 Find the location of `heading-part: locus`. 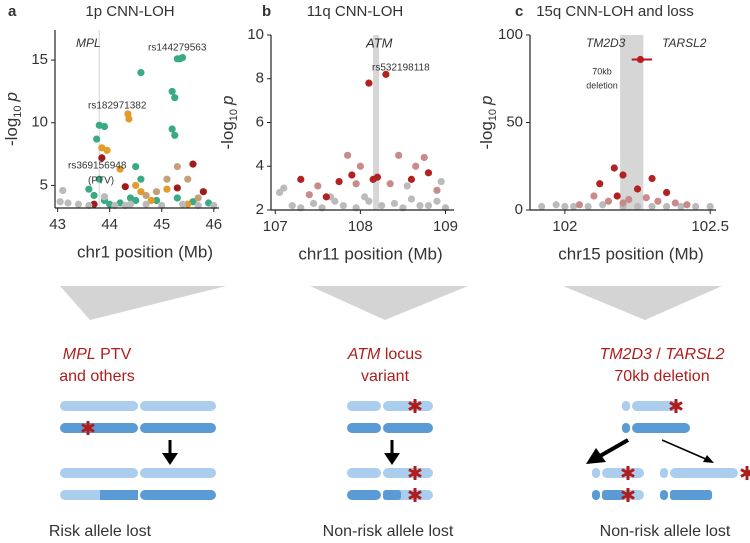

heading-part: locus is located at coordinates (401, 354).